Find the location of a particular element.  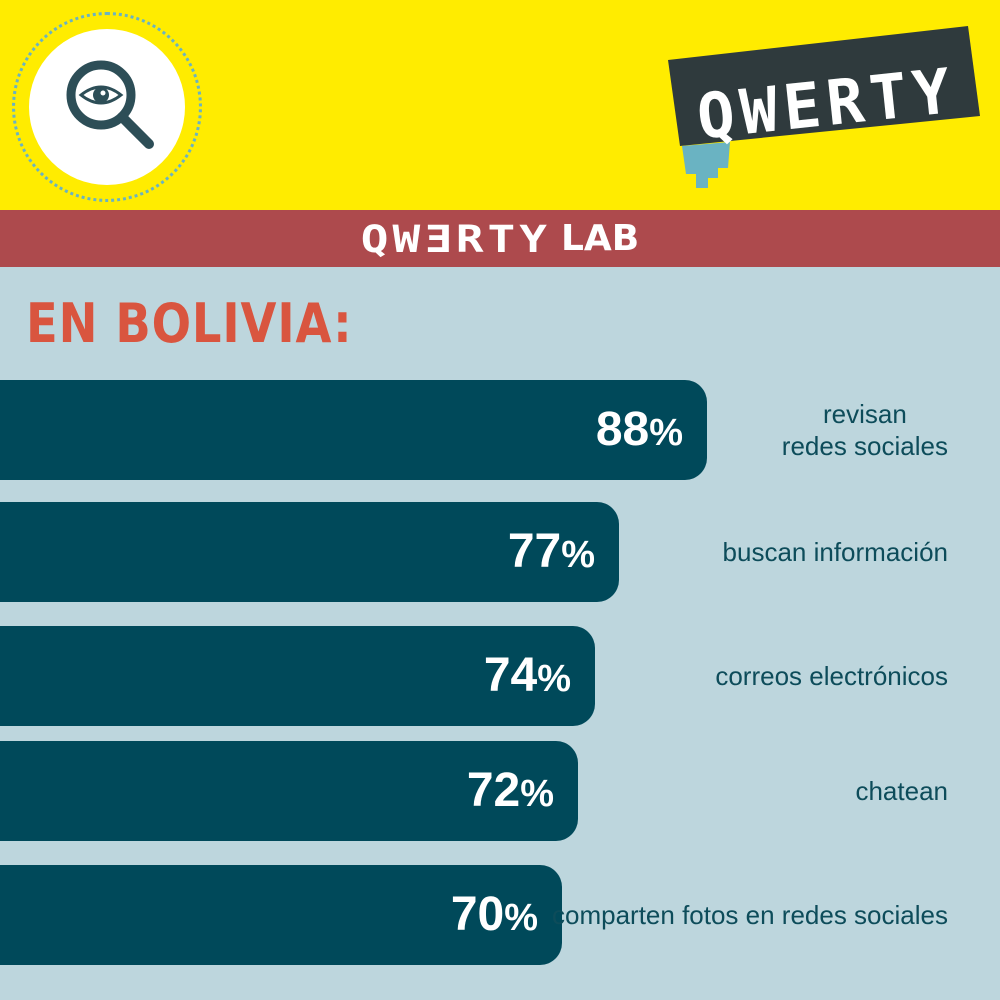

lab-logo-text: QWƎRTY is located at coordinates (455, 238).